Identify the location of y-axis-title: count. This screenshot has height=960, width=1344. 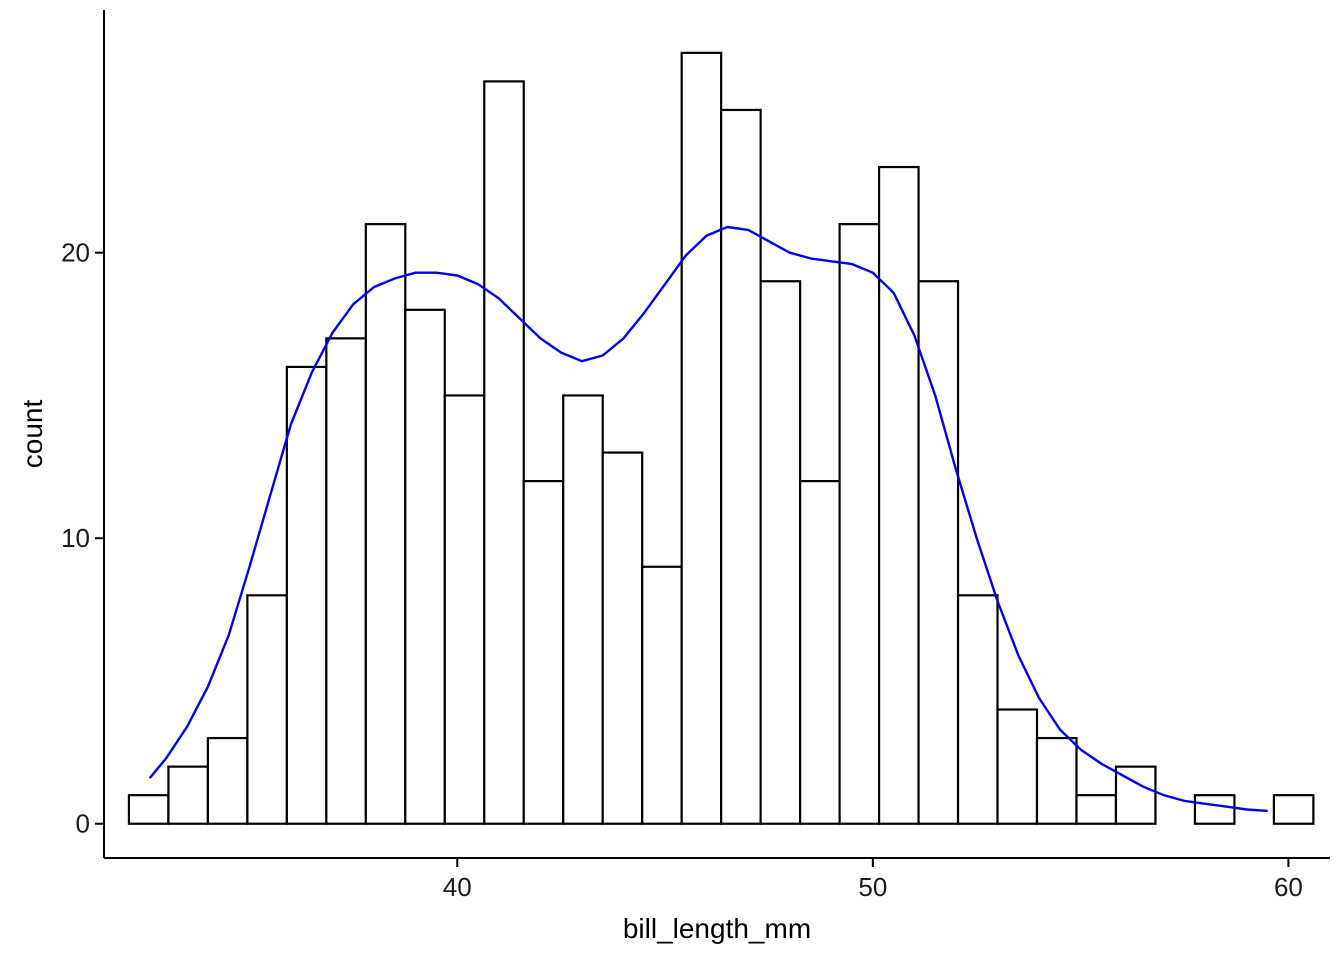
(32, 434).